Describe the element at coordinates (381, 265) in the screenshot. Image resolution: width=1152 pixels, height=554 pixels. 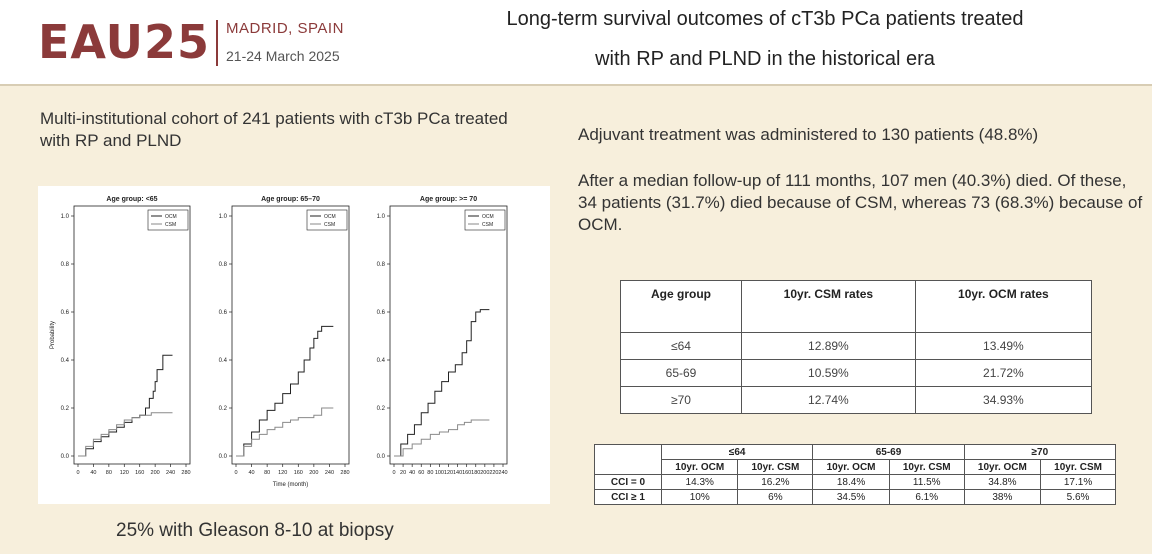
I see `y-tick-label: 0.8` at that location.